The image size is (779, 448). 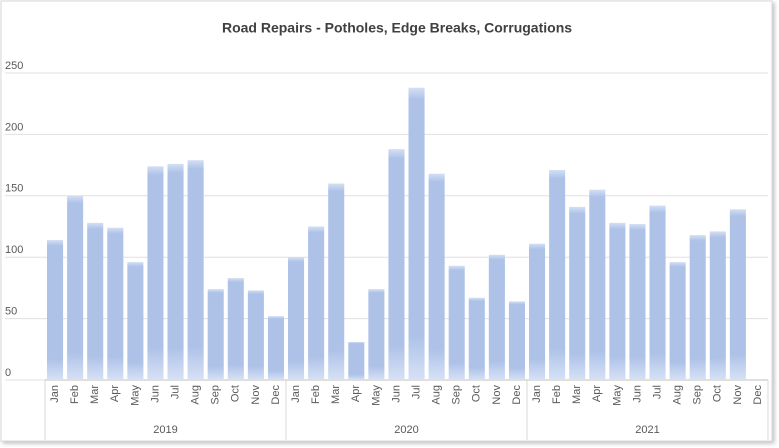 What do you see at coordinates (647, 430) in the screenshot?
I see `group-label: 2021` at bounding box center [647, 430].